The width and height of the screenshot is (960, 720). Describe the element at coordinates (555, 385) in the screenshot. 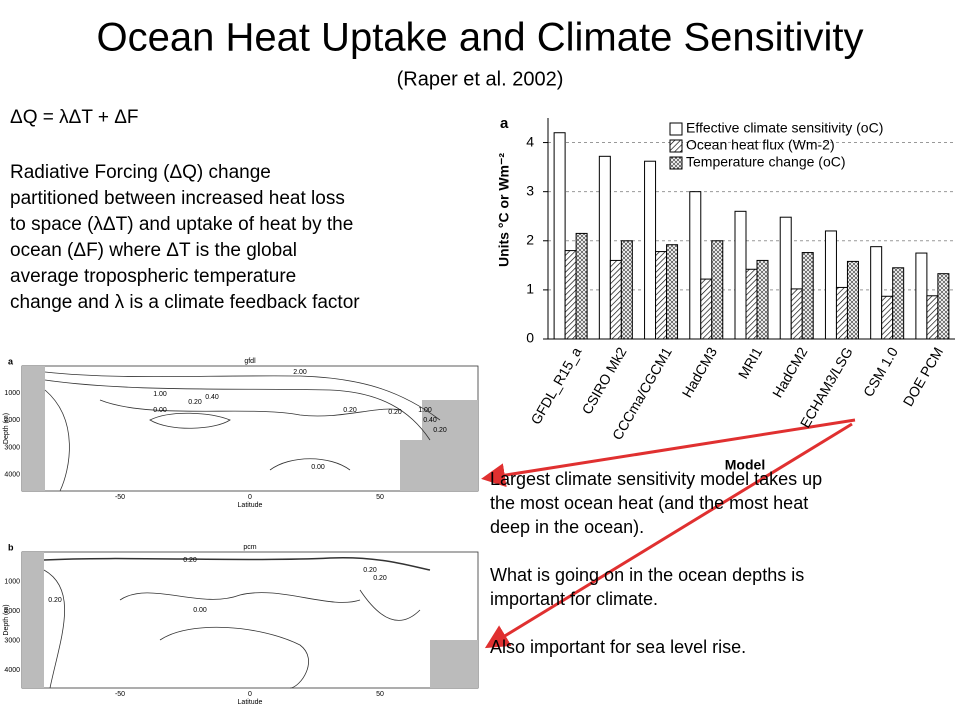

I see `x-tick-label: GFDL_R15_a` at that location.